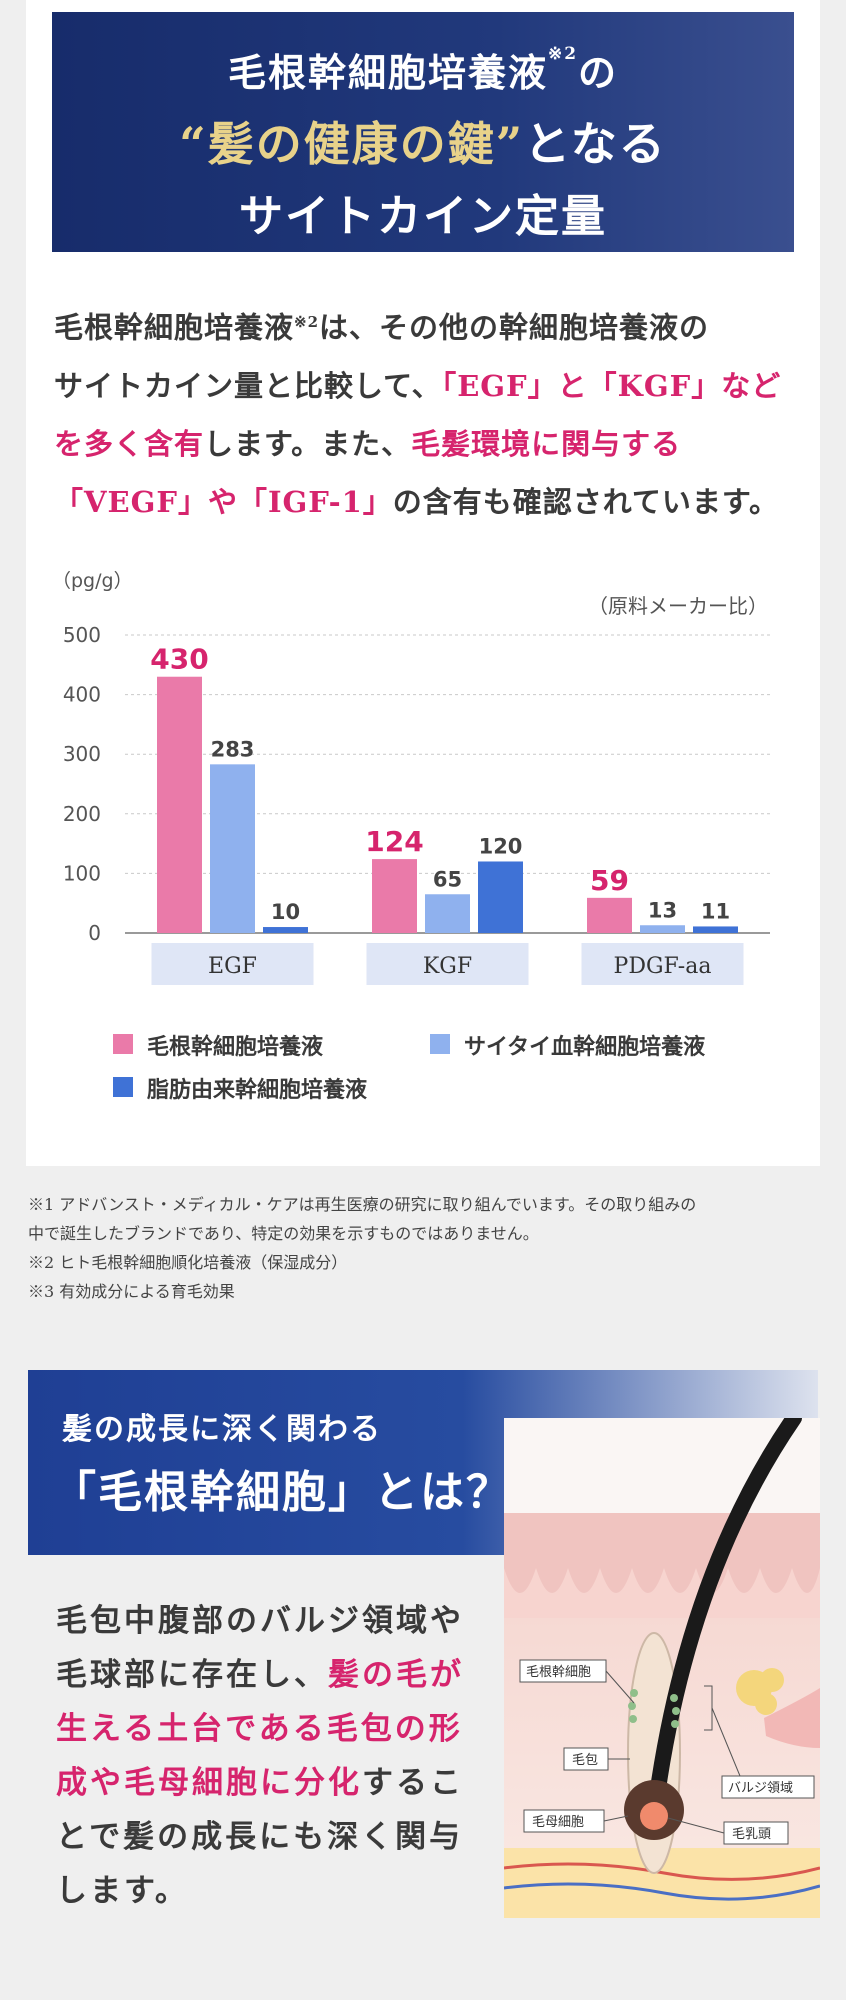  What do you see at coordinates (423, 69) in the screenshot?
I see `banner-line-1: 毛根幹細胞培養液※2の` at bounding box center [423, 69].